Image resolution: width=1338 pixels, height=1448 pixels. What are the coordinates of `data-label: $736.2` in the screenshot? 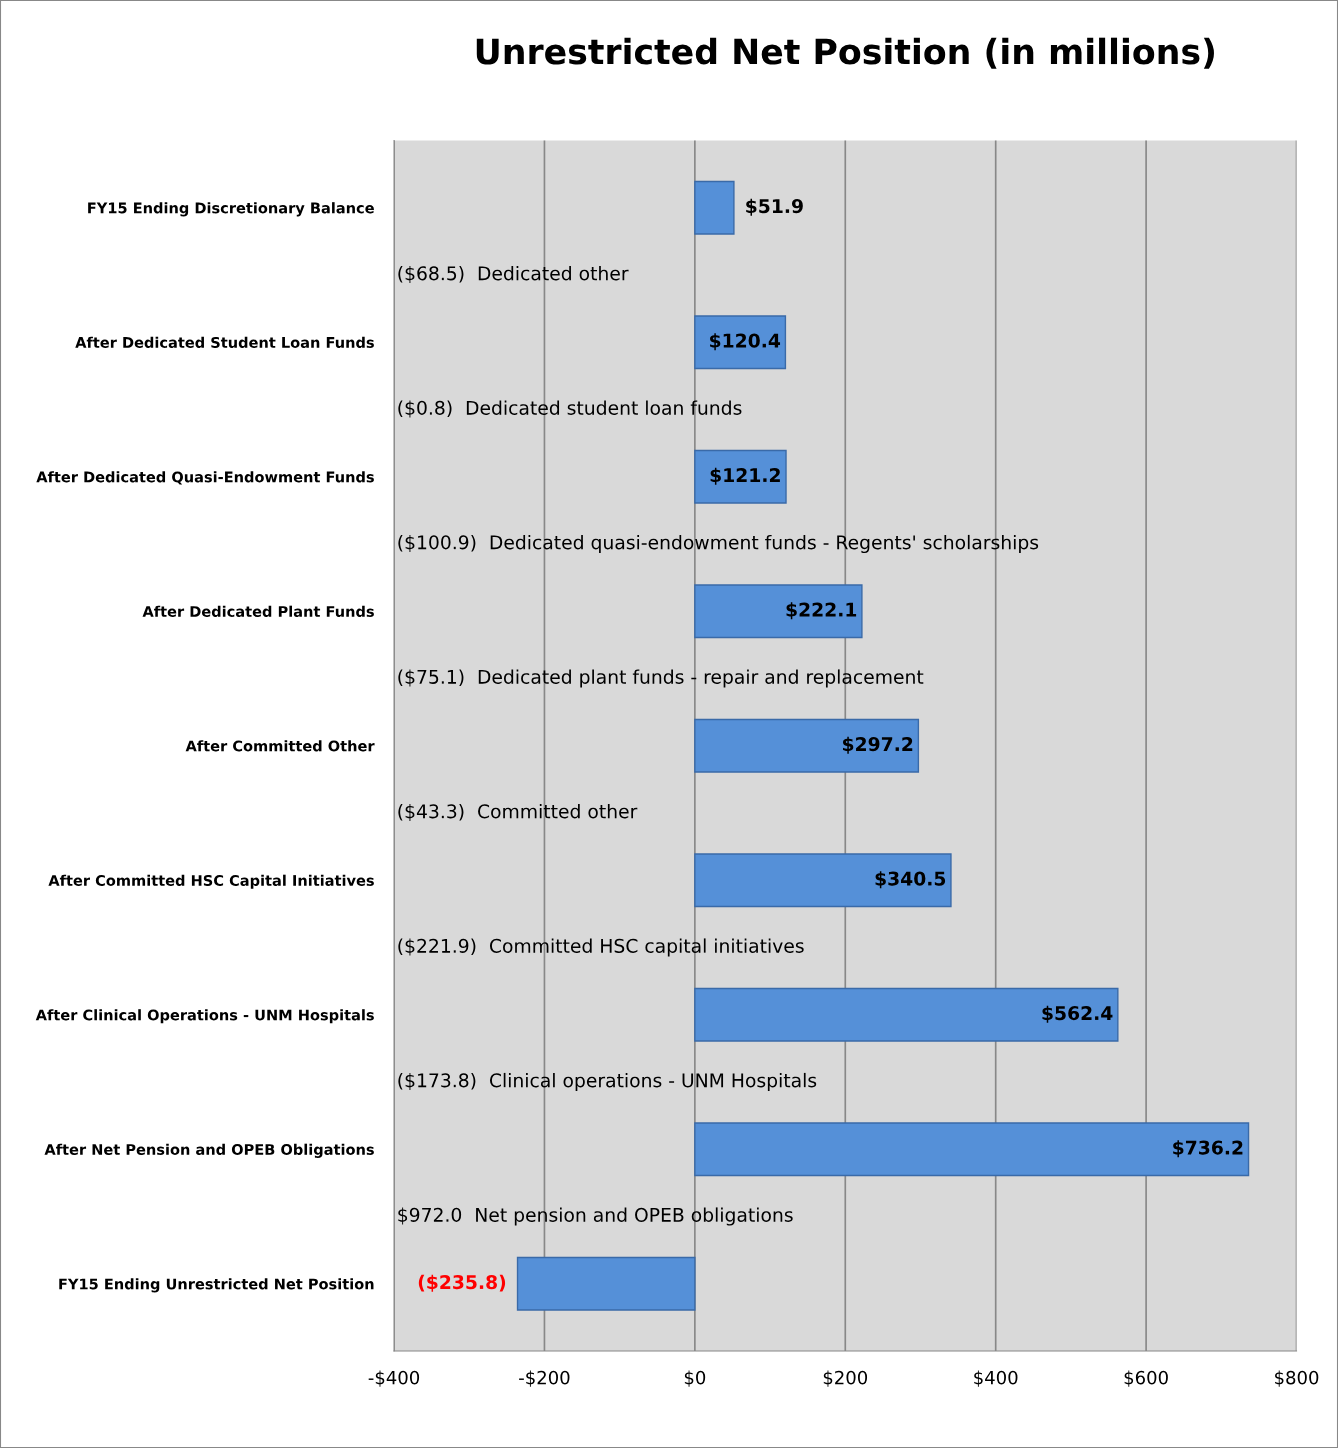 It's located at (1208, 1149).